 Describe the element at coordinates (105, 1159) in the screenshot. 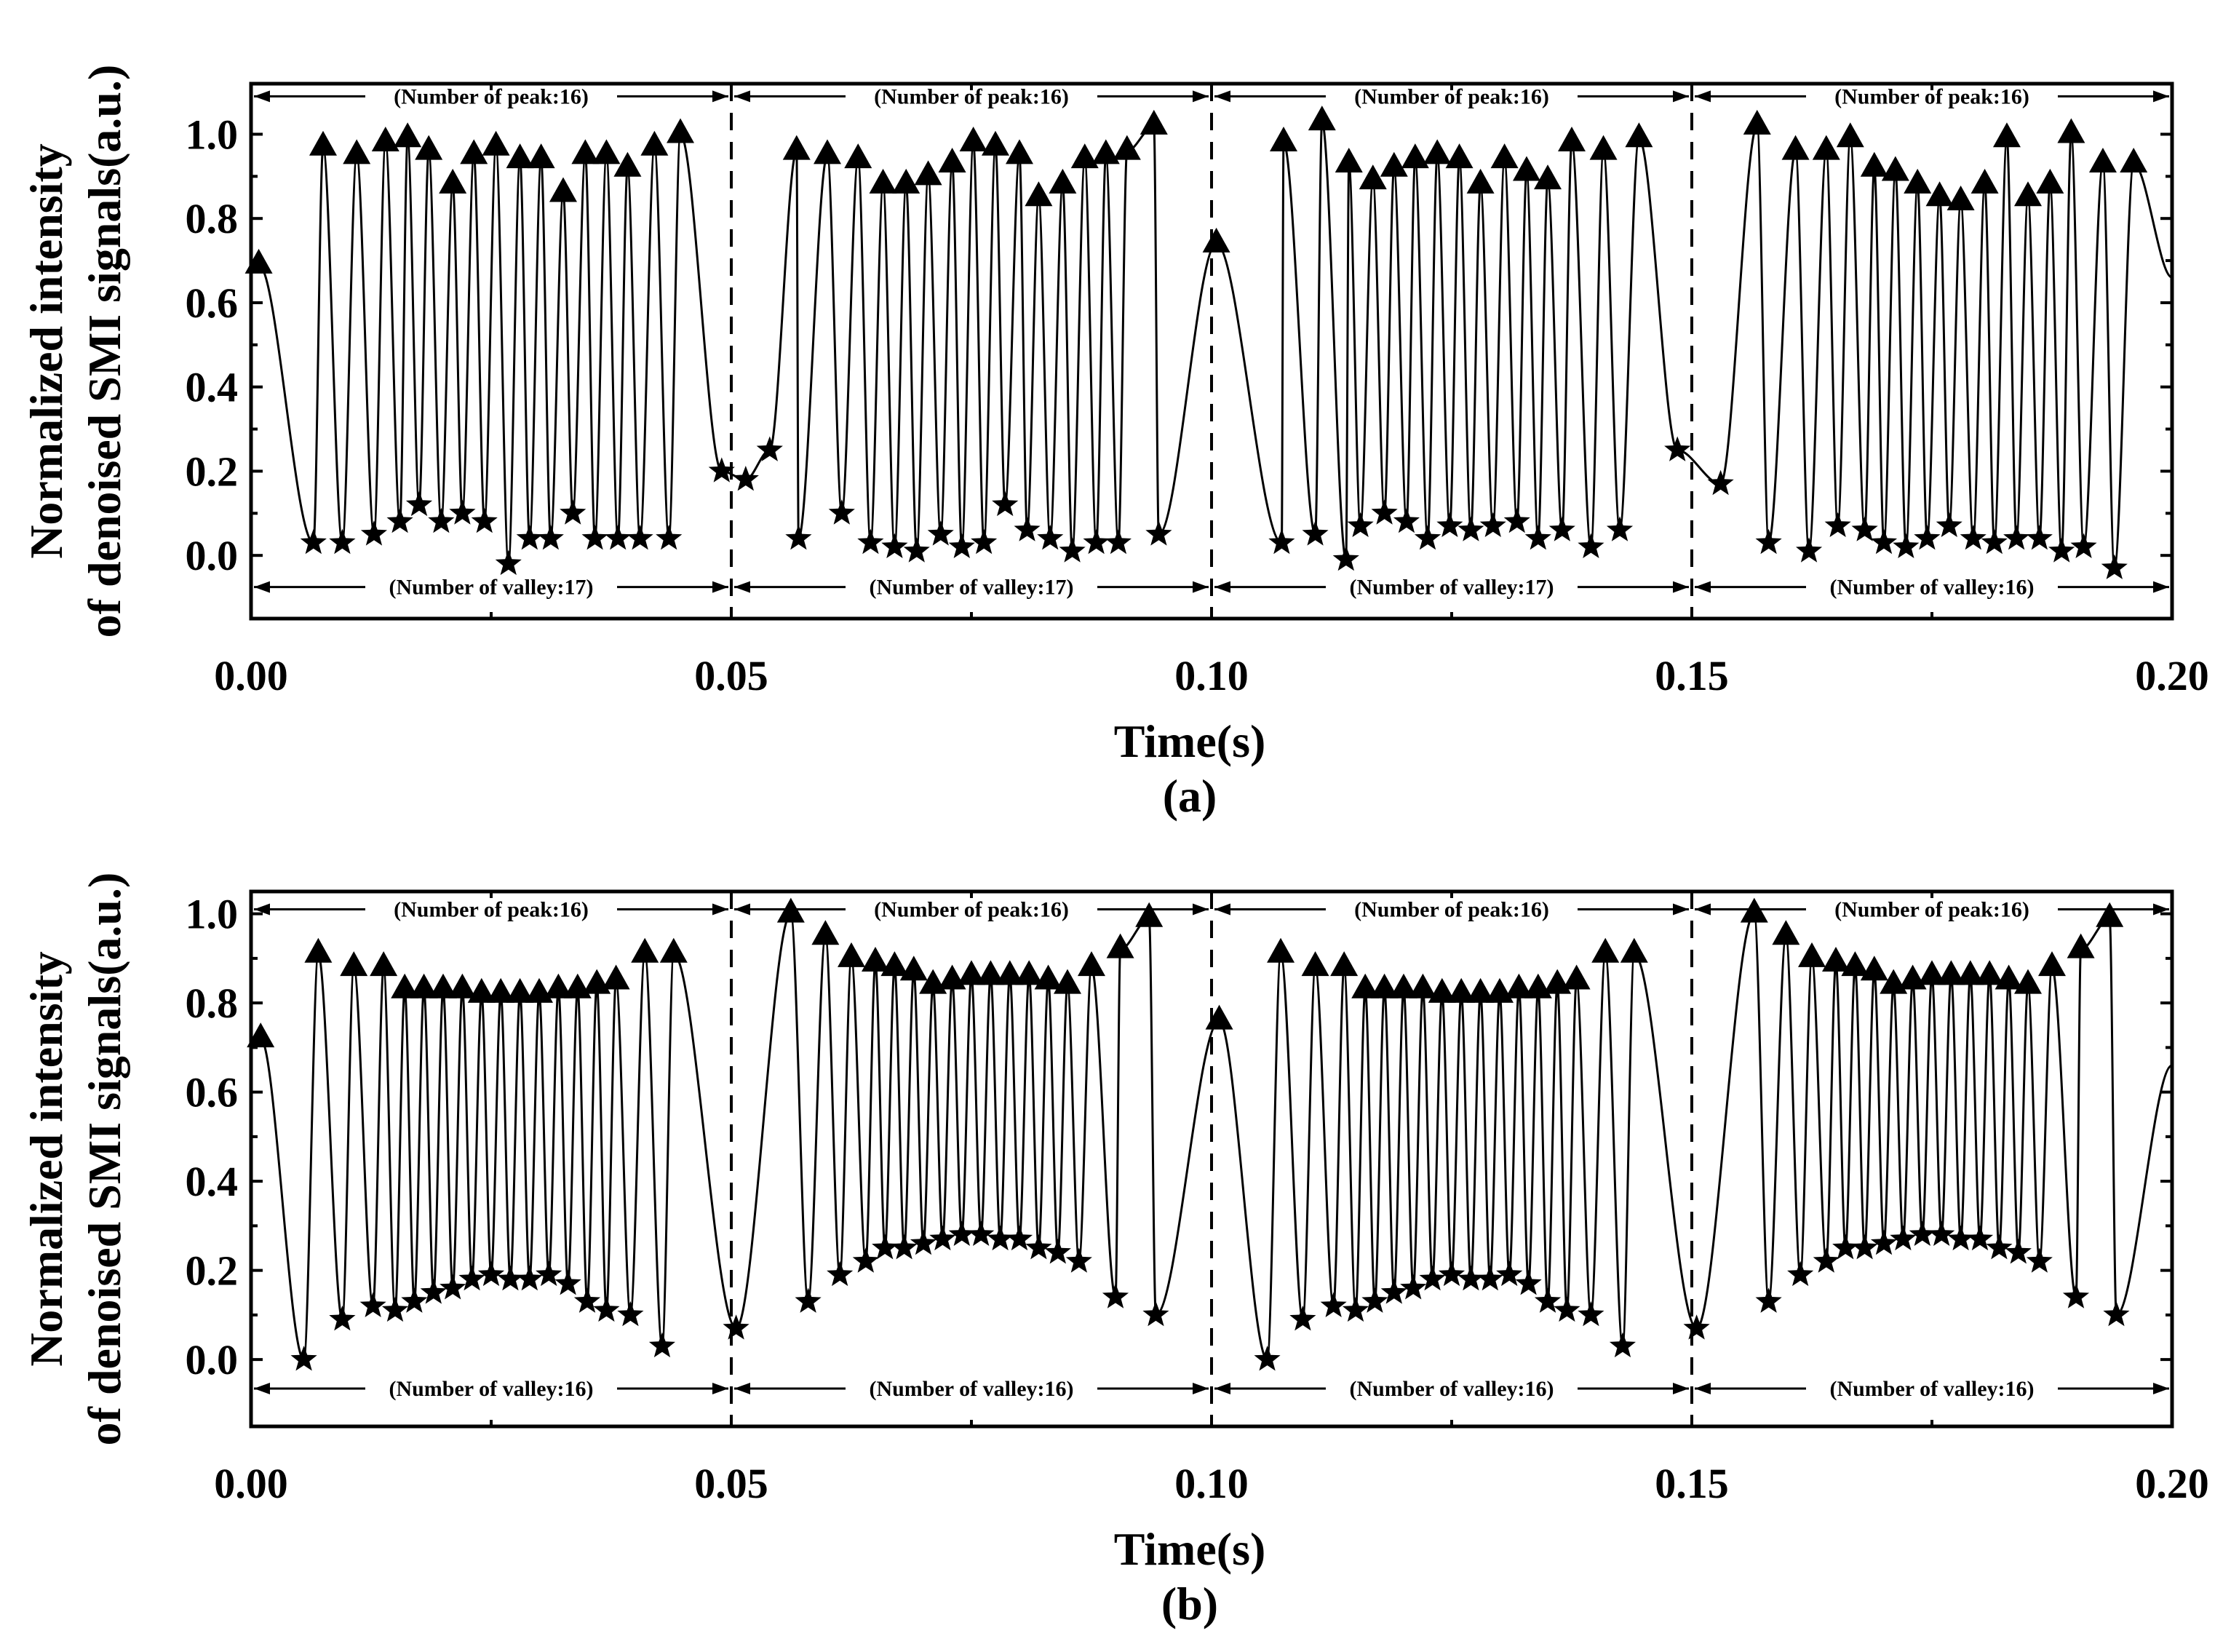

I see `y-axis-title-line2: of denoised SMI signals(a.u.)` at that location.